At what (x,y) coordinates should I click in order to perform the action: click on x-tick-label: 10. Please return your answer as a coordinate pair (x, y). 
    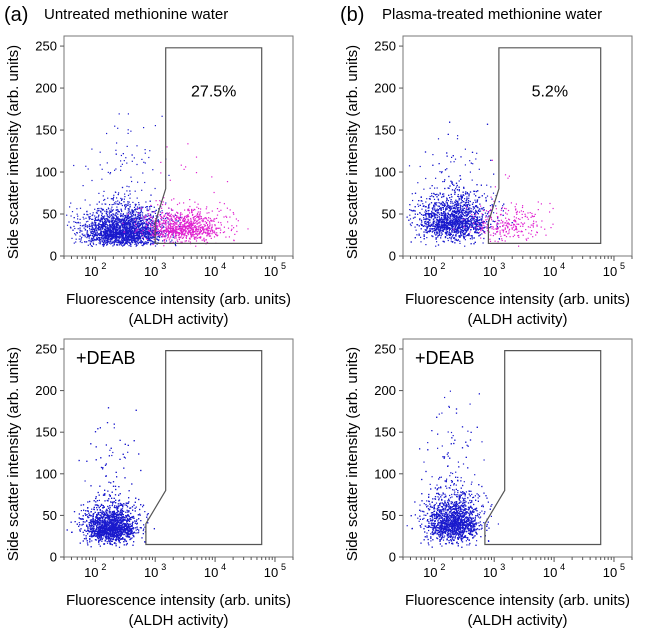
    Looking at the image, I should click on (91, 271).